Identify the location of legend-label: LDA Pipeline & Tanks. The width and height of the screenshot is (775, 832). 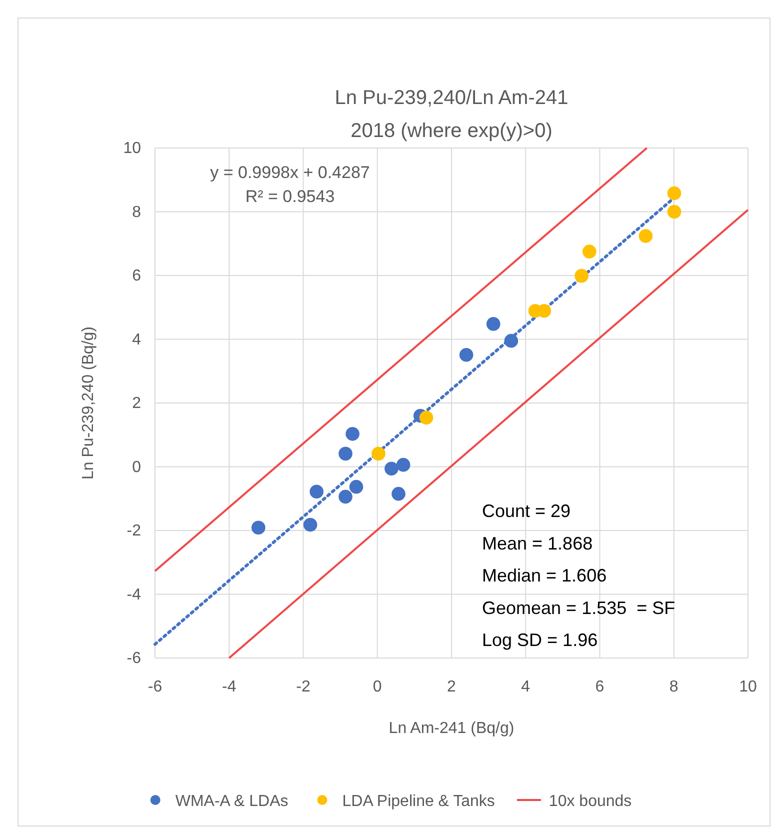
(418, 801).